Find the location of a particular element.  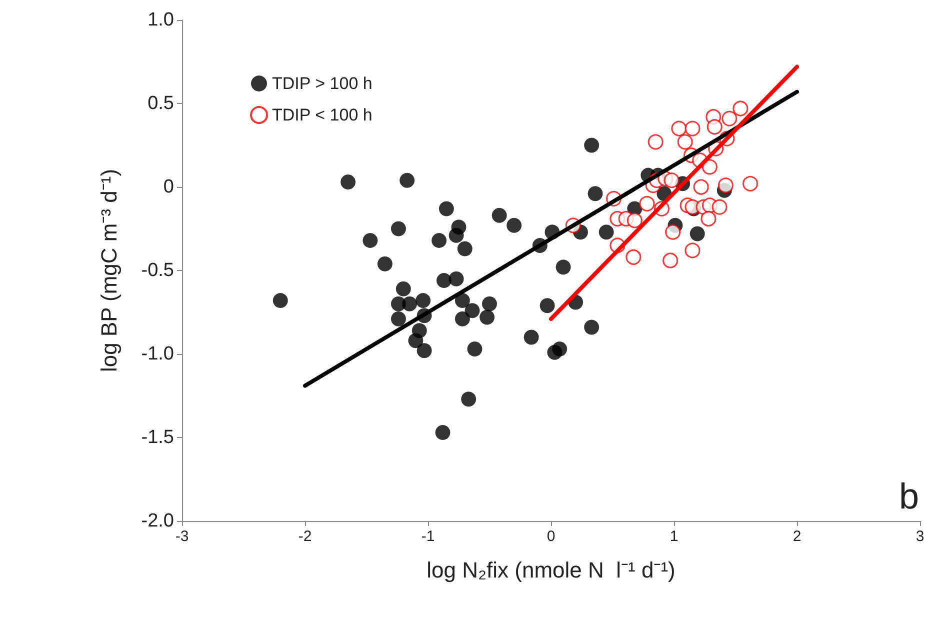

y-axis-title: log BP (mgC m⁻³ d⁻¹) is located at coordinates (109, 270).